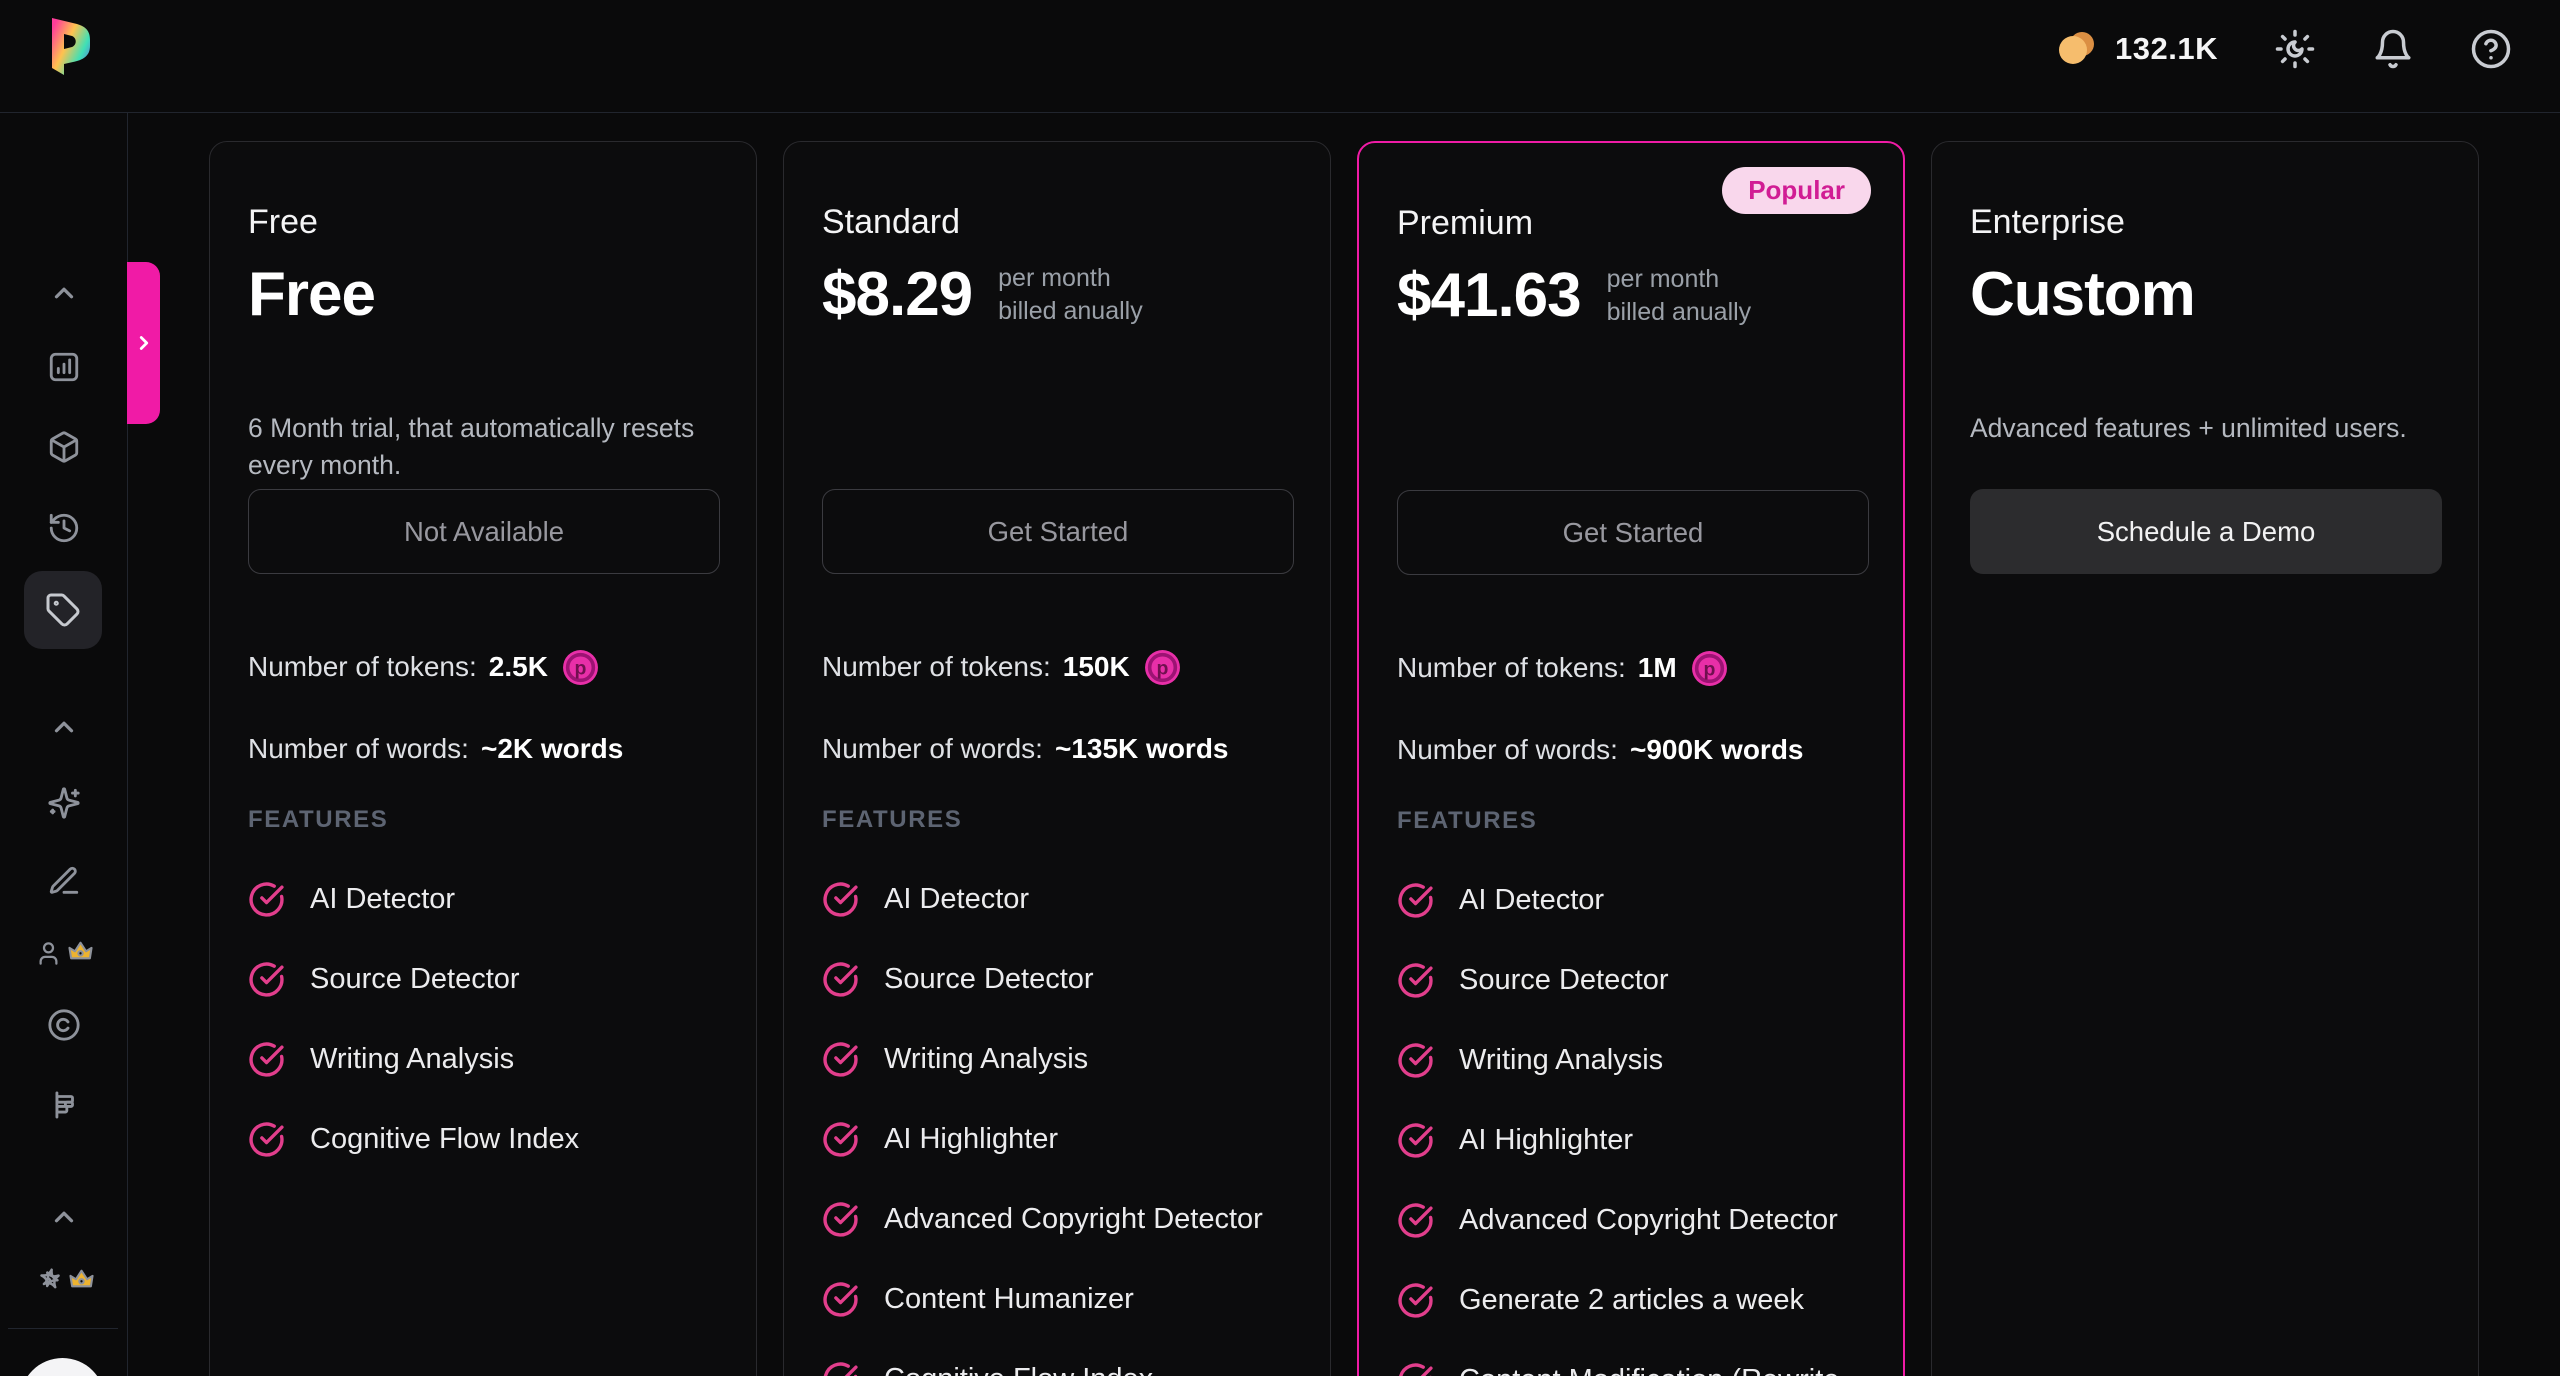  I want to click on app-logo, so click(63, 46).